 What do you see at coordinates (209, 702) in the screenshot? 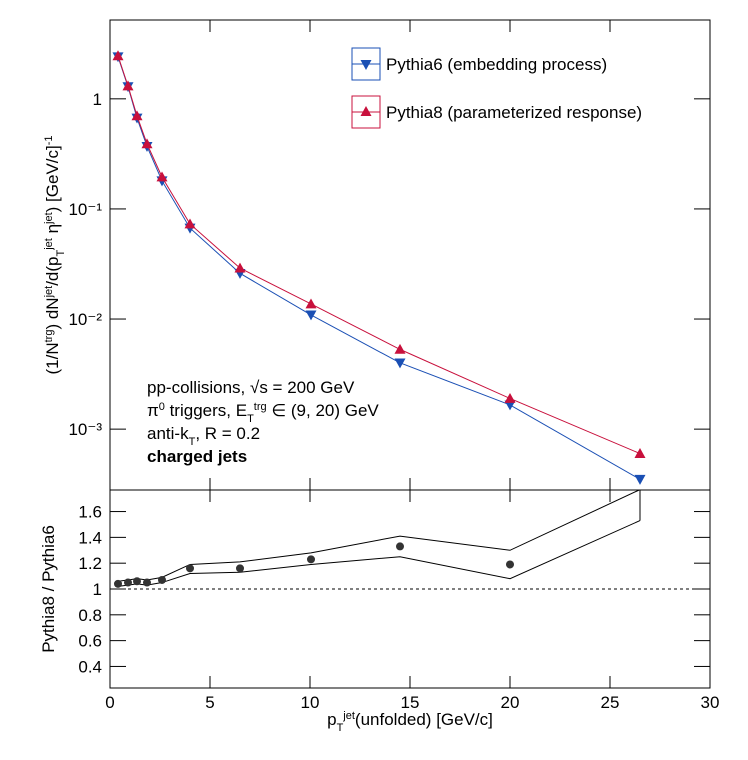
I see `x-tick-label: 5` at bounding box center [209, 702].